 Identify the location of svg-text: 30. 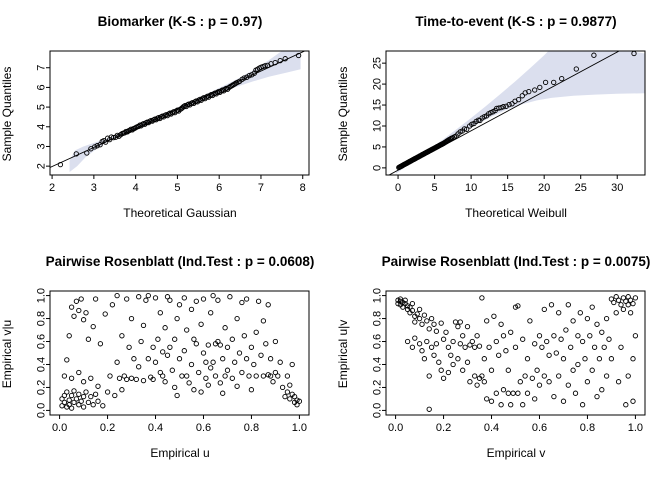
(617, 188).